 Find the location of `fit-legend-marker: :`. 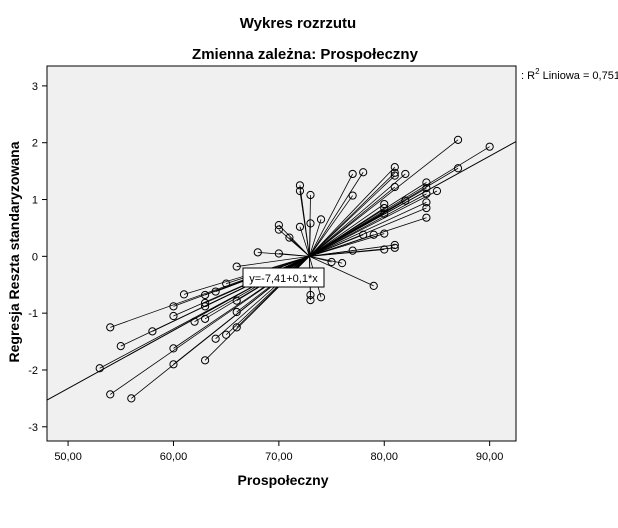

fit-legend-marker: : is located at coordinates (524, 76).